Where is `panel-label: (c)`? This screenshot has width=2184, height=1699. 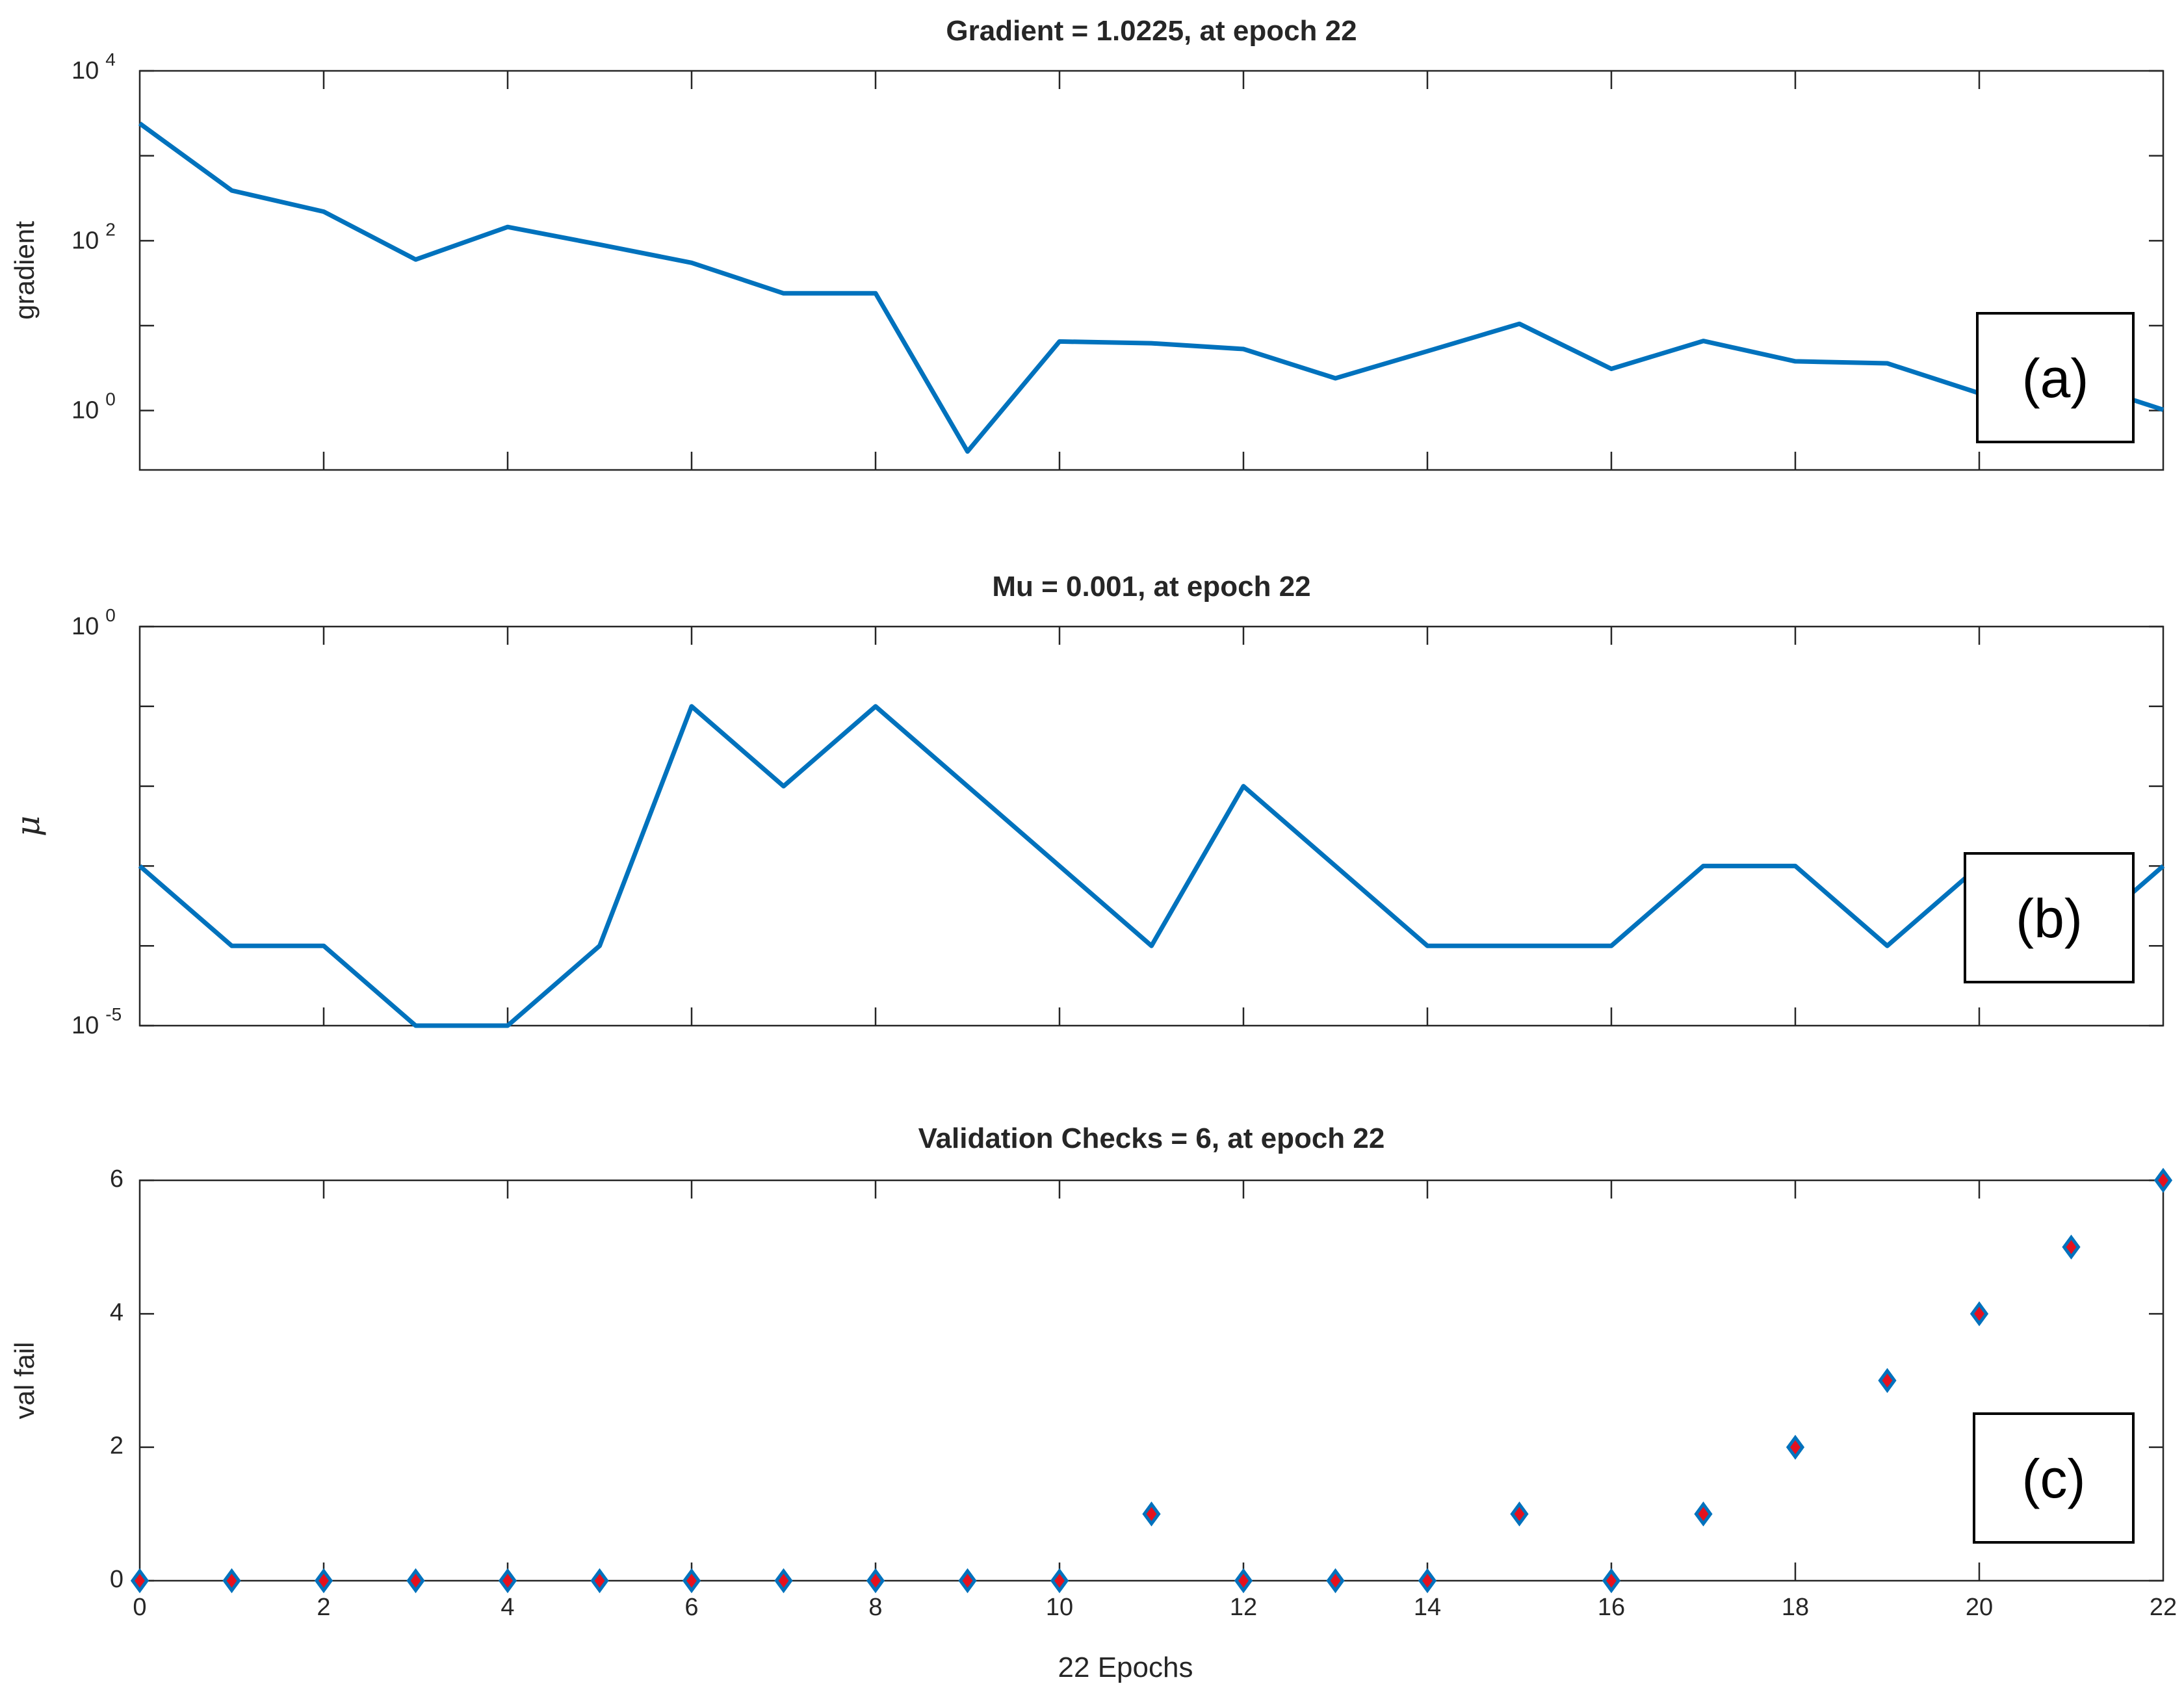 panel-label: (c) is located at coordinates (2054, 1479).